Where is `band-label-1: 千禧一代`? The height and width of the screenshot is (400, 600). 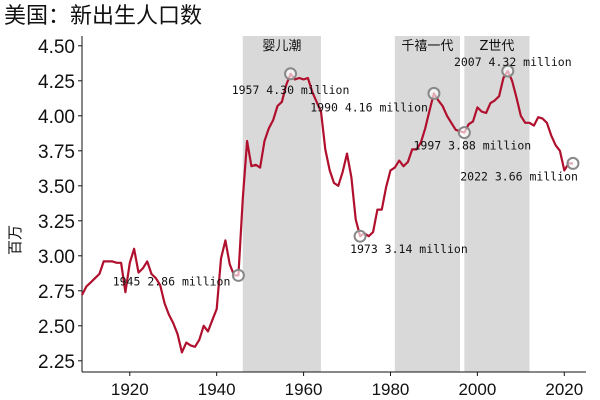
band-label-1: 千禧一代 is located at coordinates (427, 46).